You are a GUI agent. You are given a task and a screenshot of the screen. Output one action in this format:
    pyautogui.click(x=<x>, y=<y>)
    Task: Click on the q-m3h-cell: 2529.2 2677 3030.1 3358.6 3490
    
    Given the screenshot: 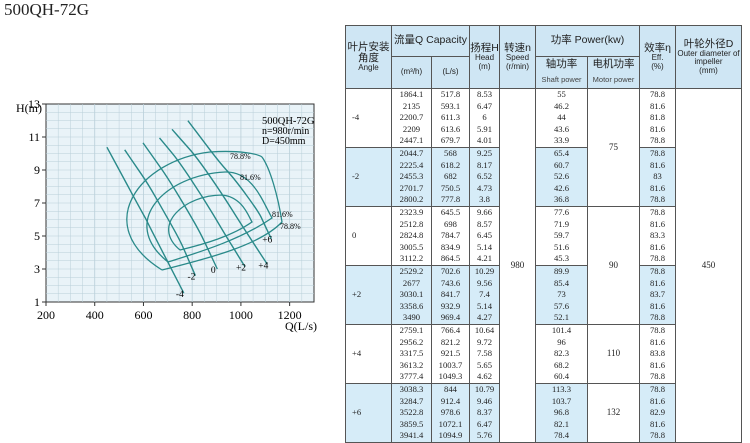 What is the action you would take?
    pyautogui.click(x=411, y=295)
    